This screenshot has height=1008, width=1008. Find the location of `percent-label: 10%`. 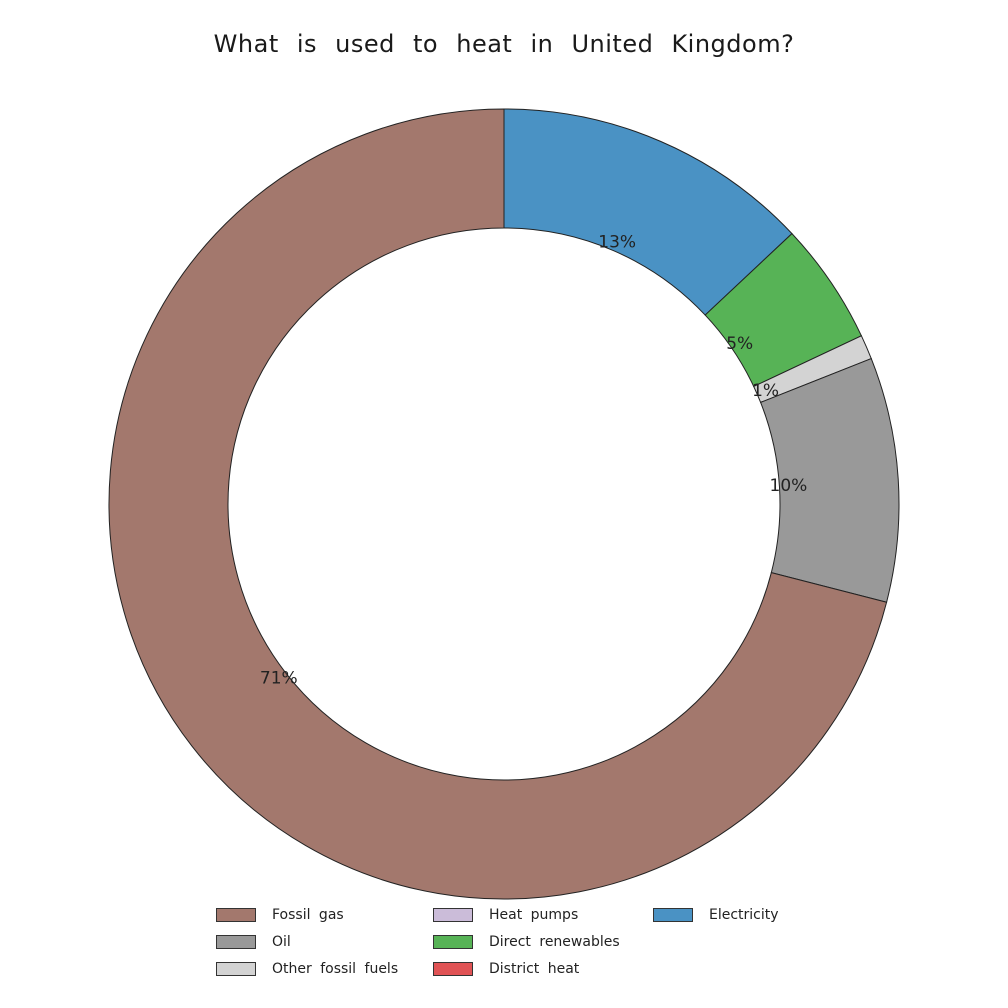

percent-label: 10% is located at coordinates (789, 486).